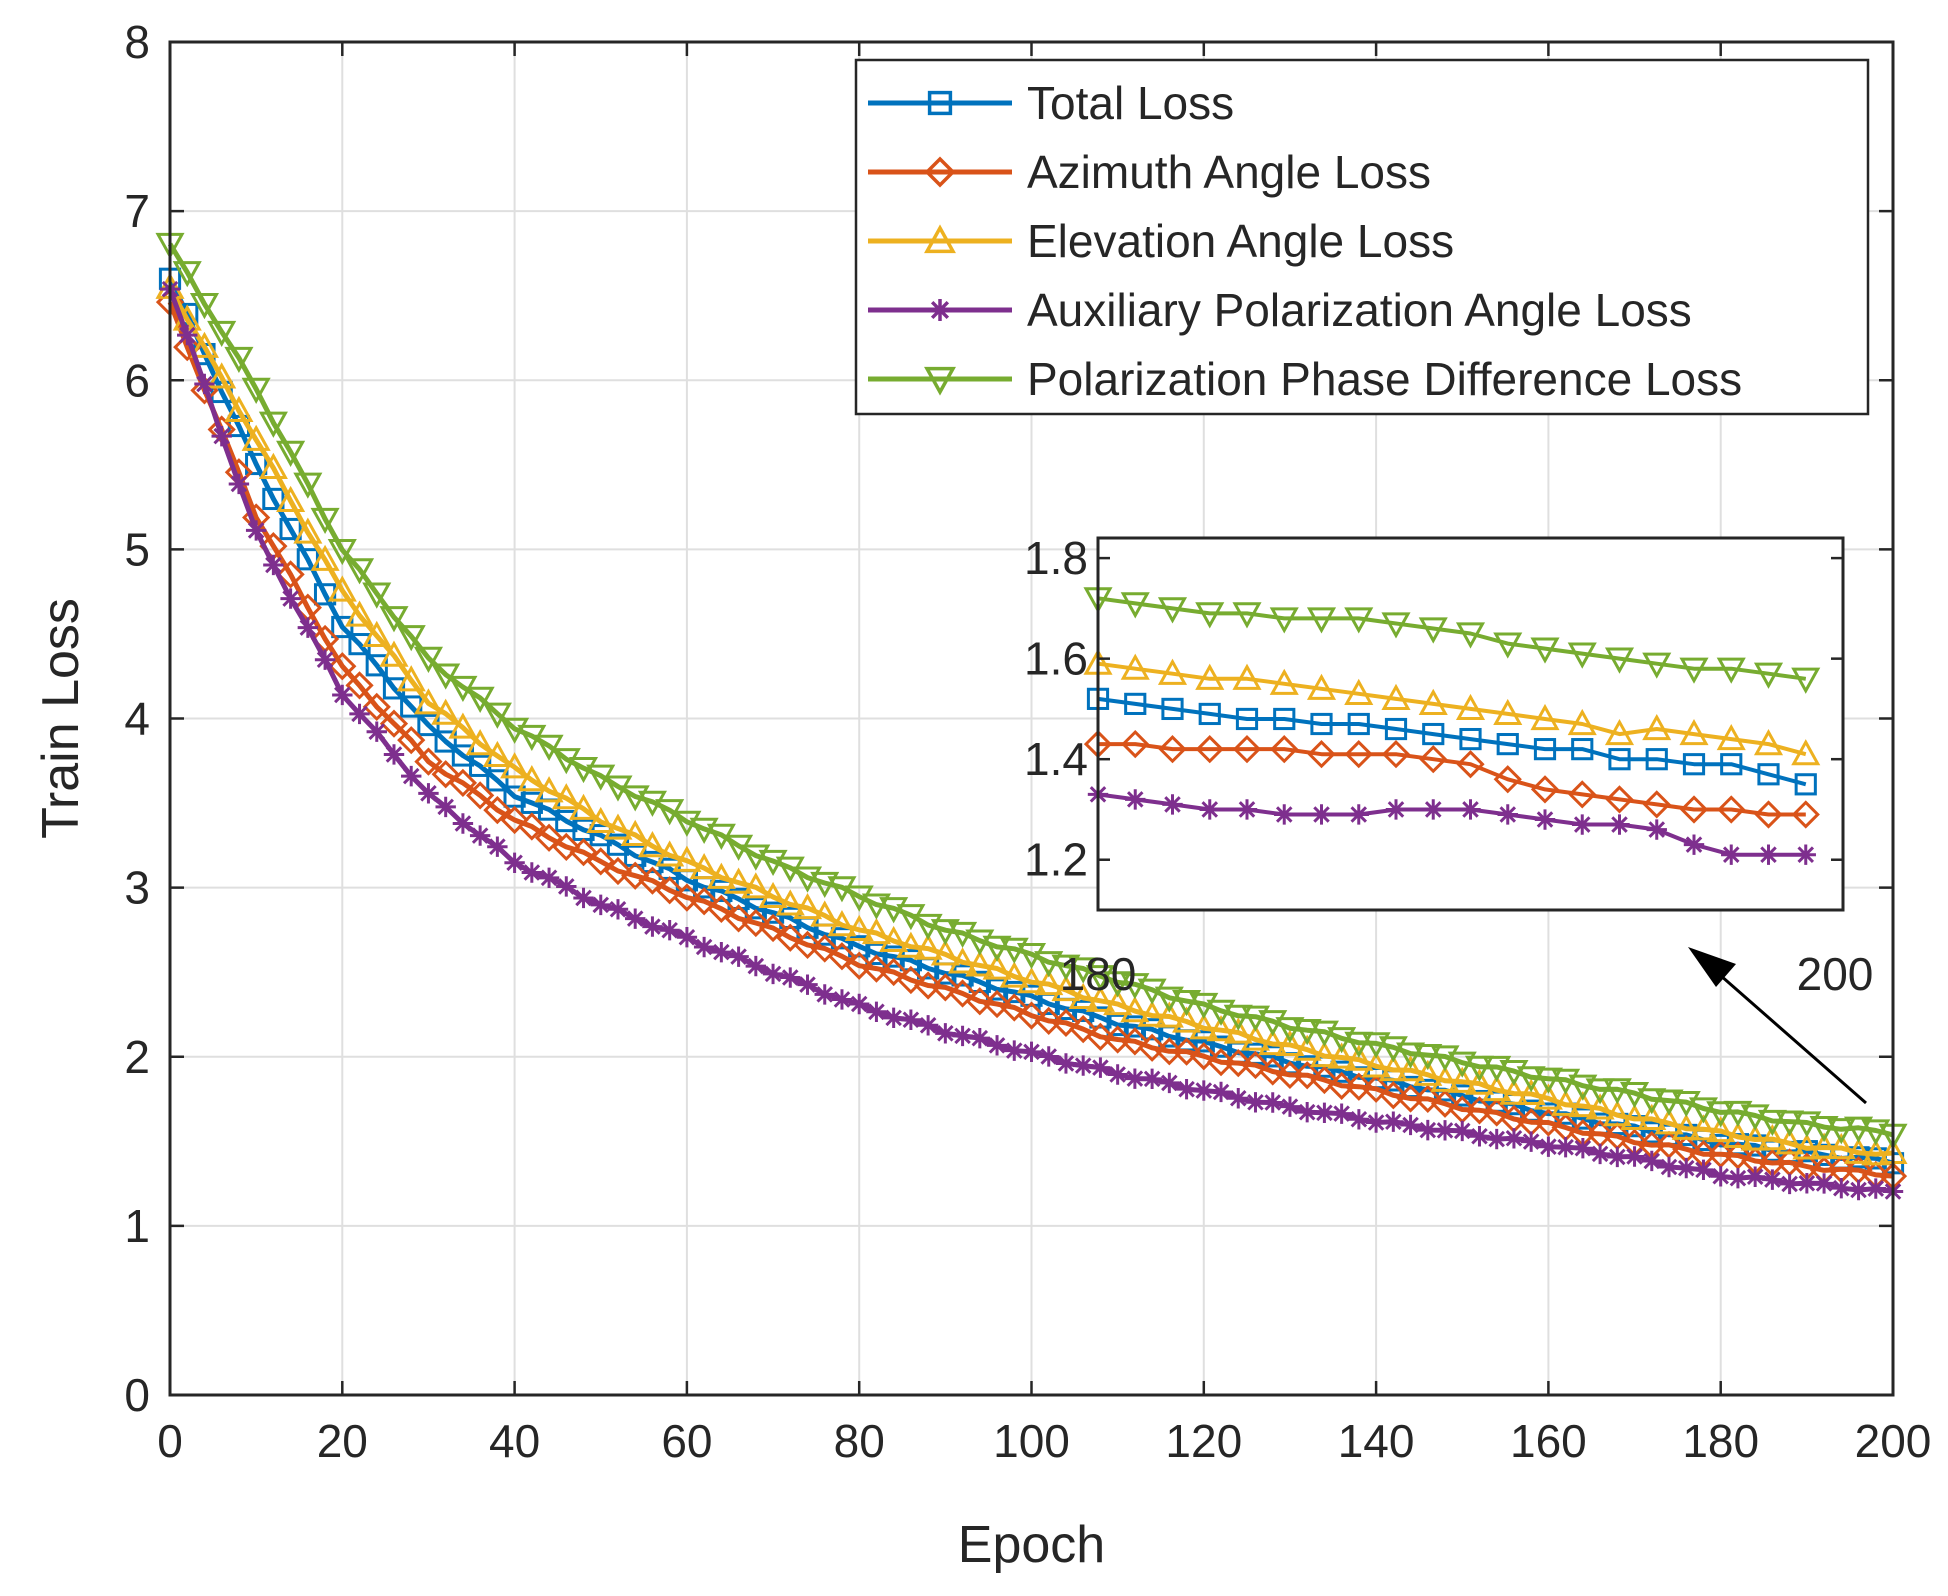 The image size is (1948, 1596). Describe the element at coordinates (137, 888) in the screenshot. I see `y-tick-label: 3` at that location.